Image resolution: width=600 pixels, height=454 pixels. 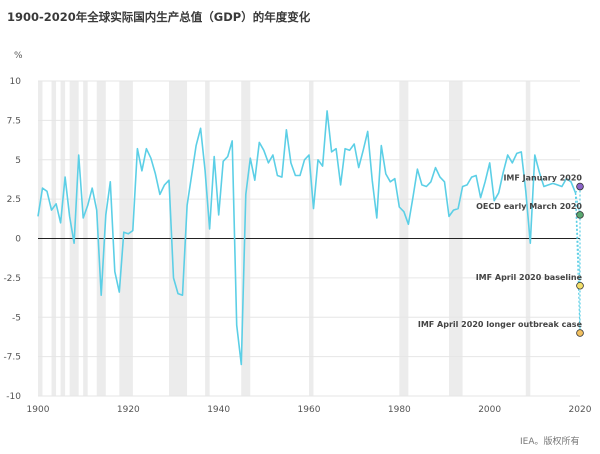 What do you see at coordinates (18, 240) in the screenshot?
I see `y-tick-label: 0` at bounding box center [18, 240].